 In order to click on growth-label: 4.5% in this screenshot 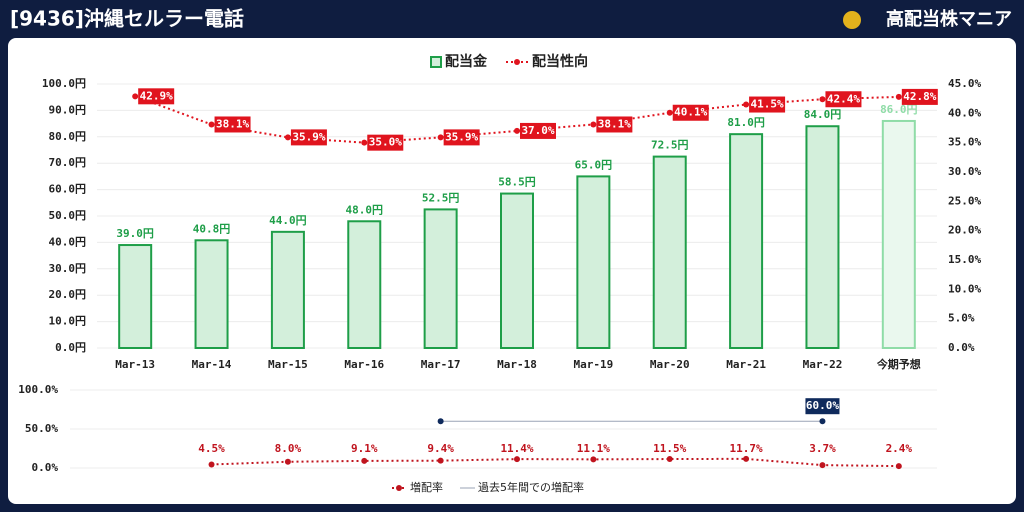, I will do `click(211, 448)`.